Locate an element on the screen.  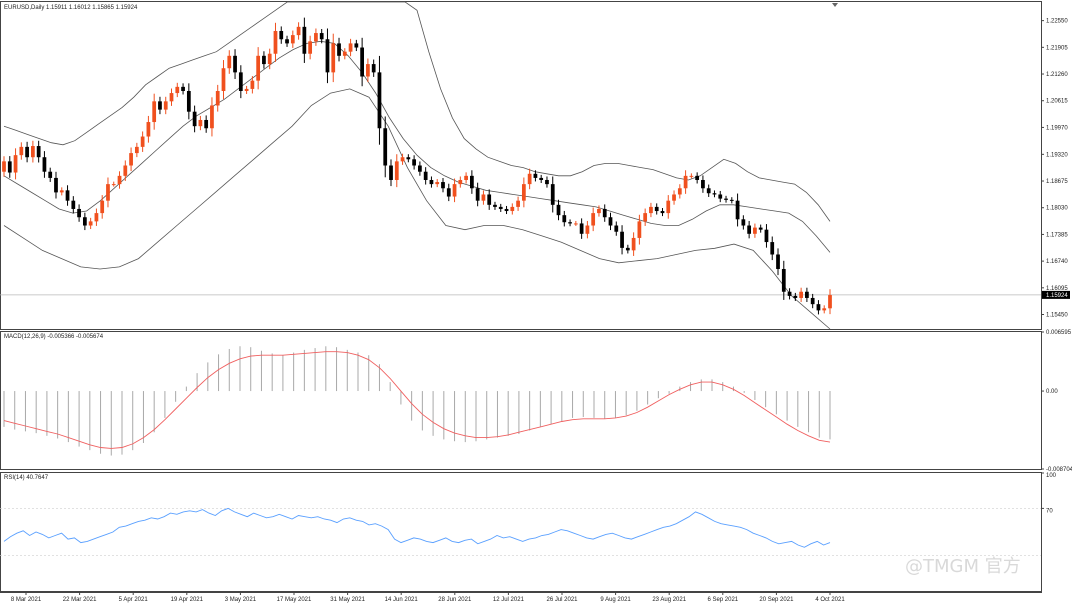
last-price-label: 1.15924 is located at coordinates (1057, 296).